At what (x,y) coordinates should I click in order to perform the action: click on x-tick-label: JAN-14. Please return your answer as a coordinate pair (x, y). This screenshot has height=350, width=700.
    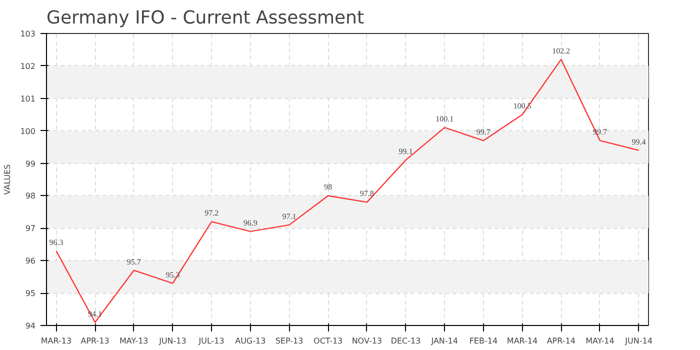
    Looking at the image, I should click on (444, 341).